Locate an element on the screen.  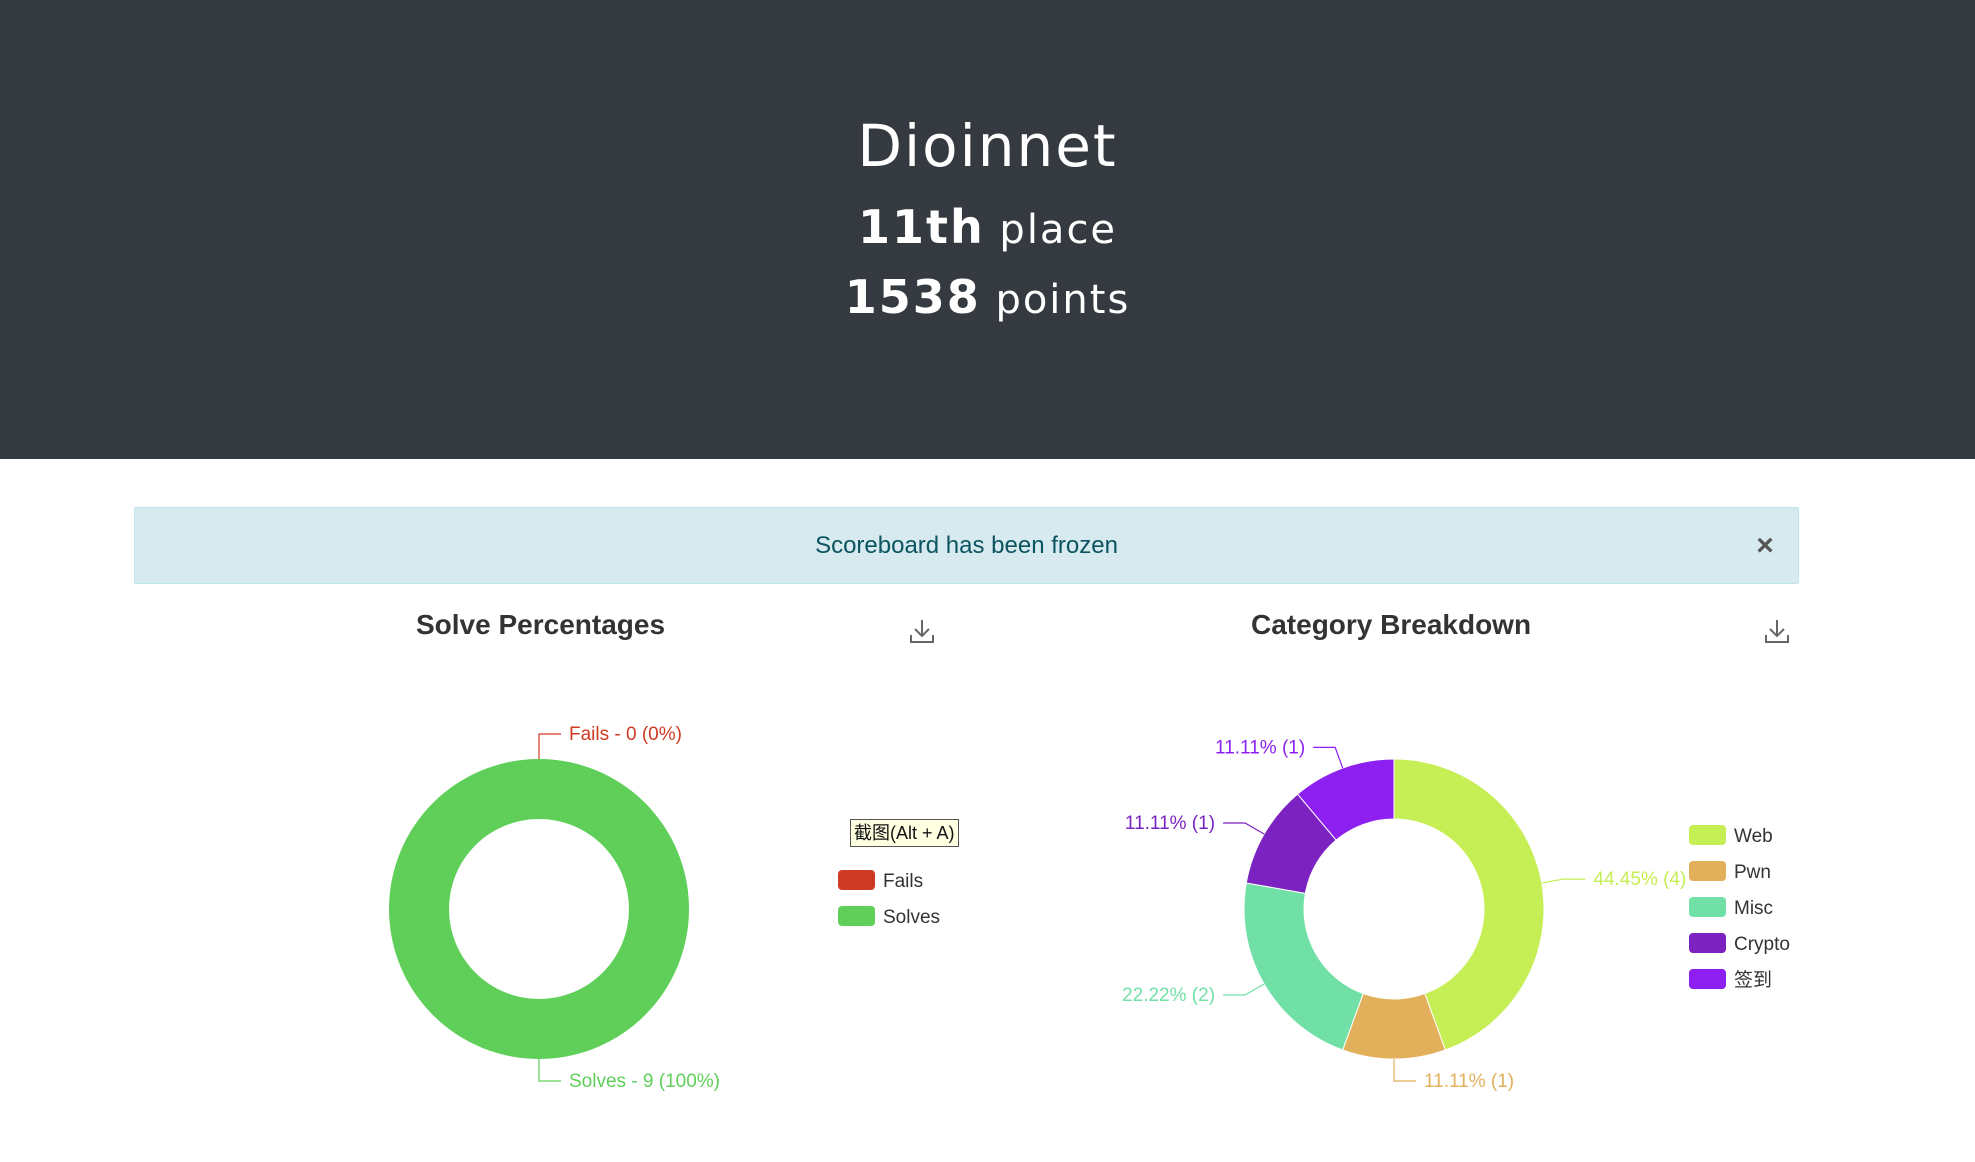
team-name: Dioinnet is located at coordinates (987, 146).